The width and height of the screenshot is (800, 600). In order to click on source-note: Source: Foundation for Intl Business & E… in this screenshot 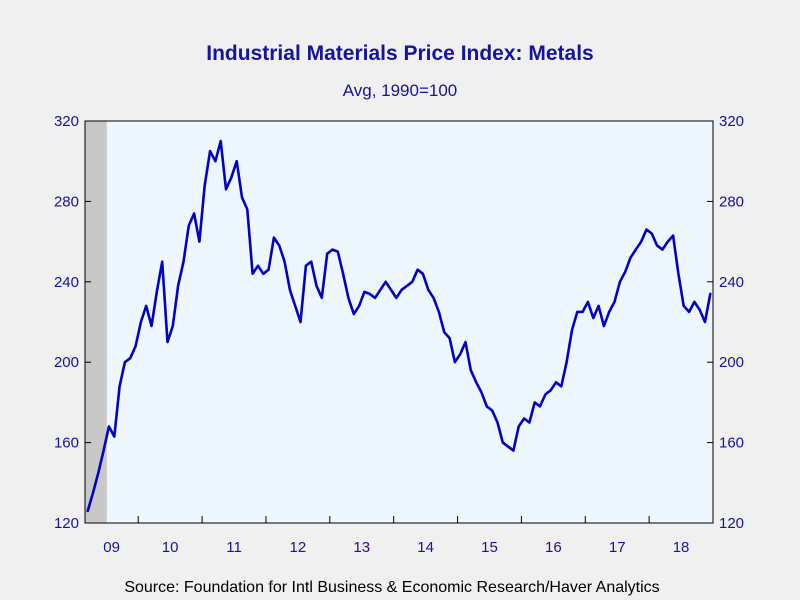, I will do `click(391, 587)`.